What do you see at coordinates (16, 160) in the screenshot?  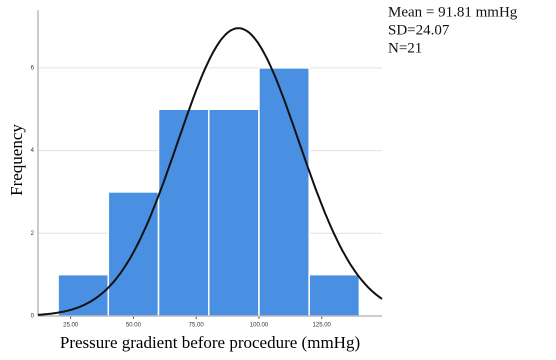 I see `y-axis-label: Frequency` at bounding box center [16, 160].